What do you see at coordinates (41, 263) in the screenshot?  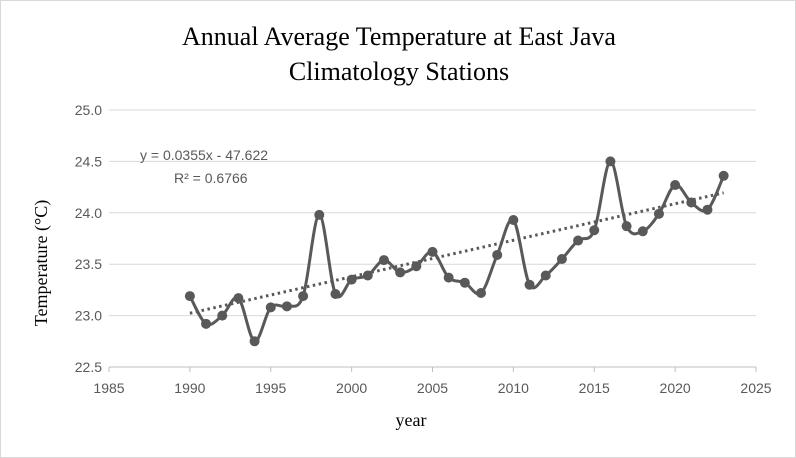 I see `y-axis-label: Temperature (°C)` at bounding box center [41, 263].